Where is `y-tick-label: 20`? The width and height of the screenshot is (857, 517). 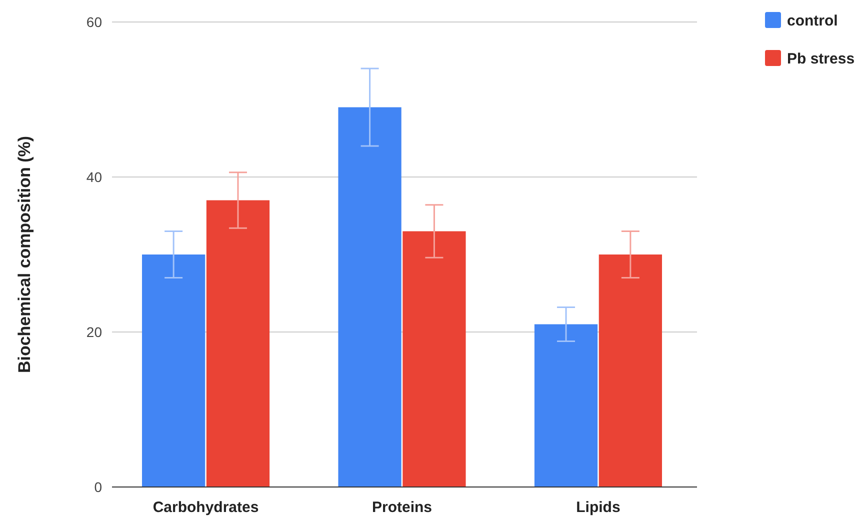 y-tick-label: 20 is located at coordinates (94, 332).